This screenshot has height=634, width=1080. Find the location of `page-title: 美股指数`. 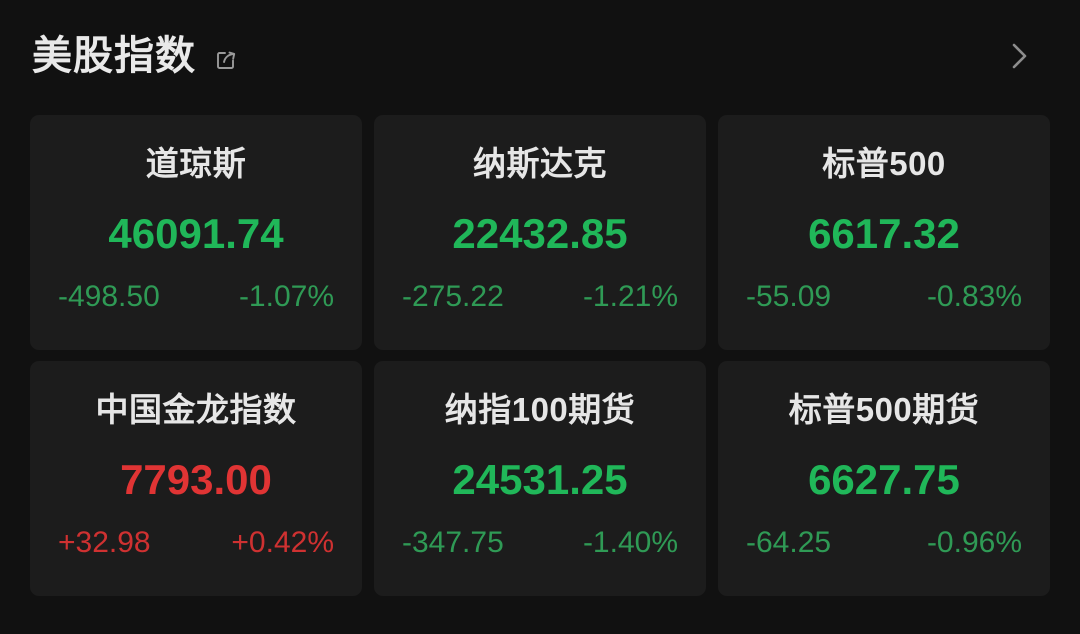

page-title: 美股指数 is located at coordinates (114, 56).